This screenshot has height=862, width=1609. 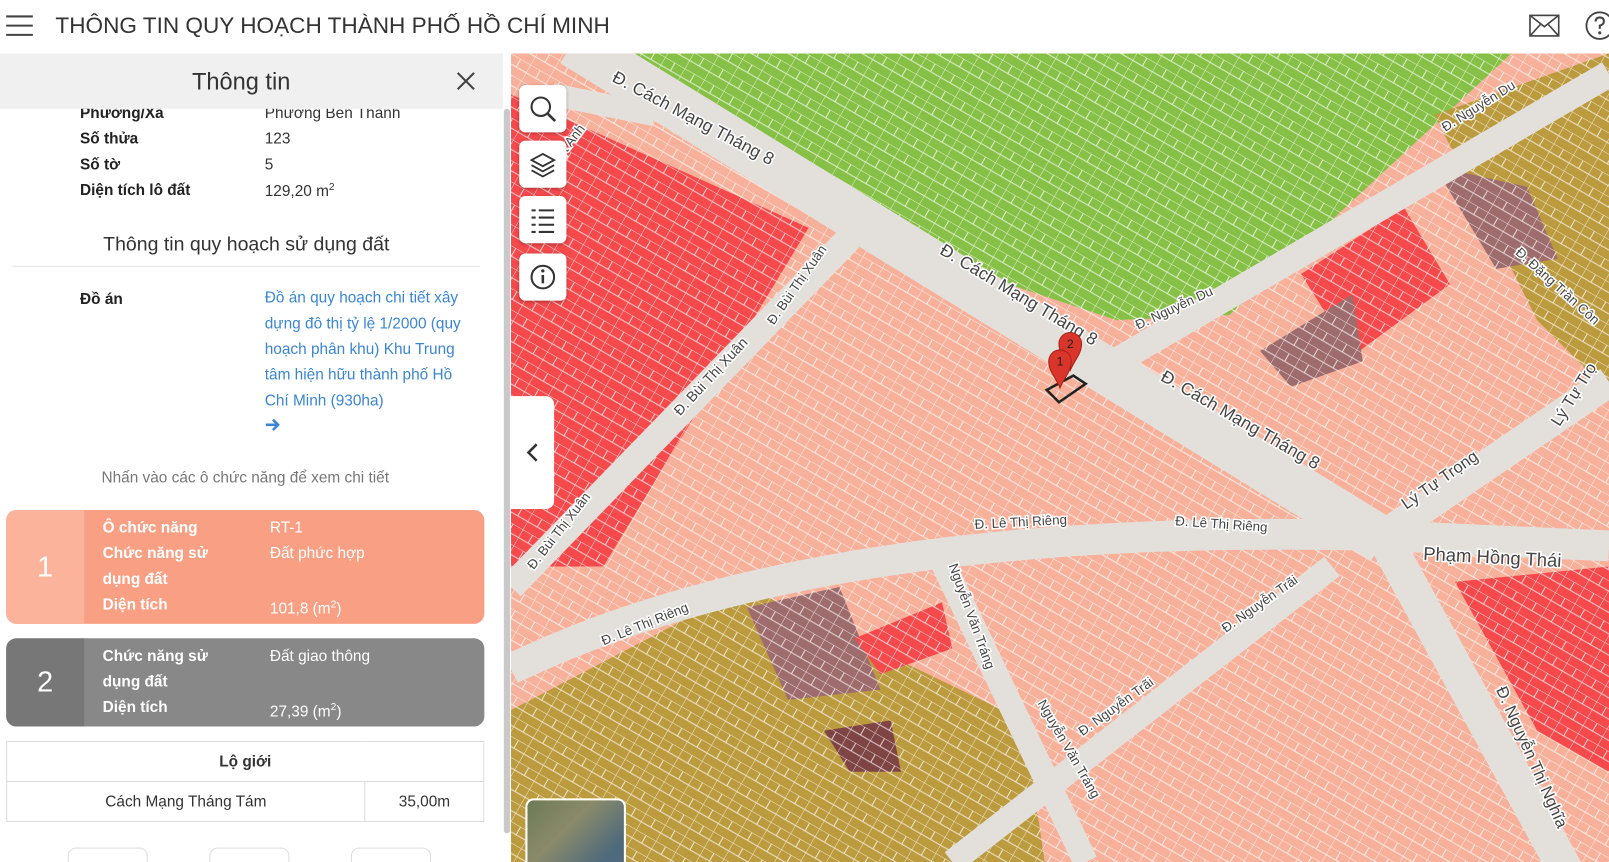 I want to click on field-value: 129,20 m2, so click(x=300, y=191).